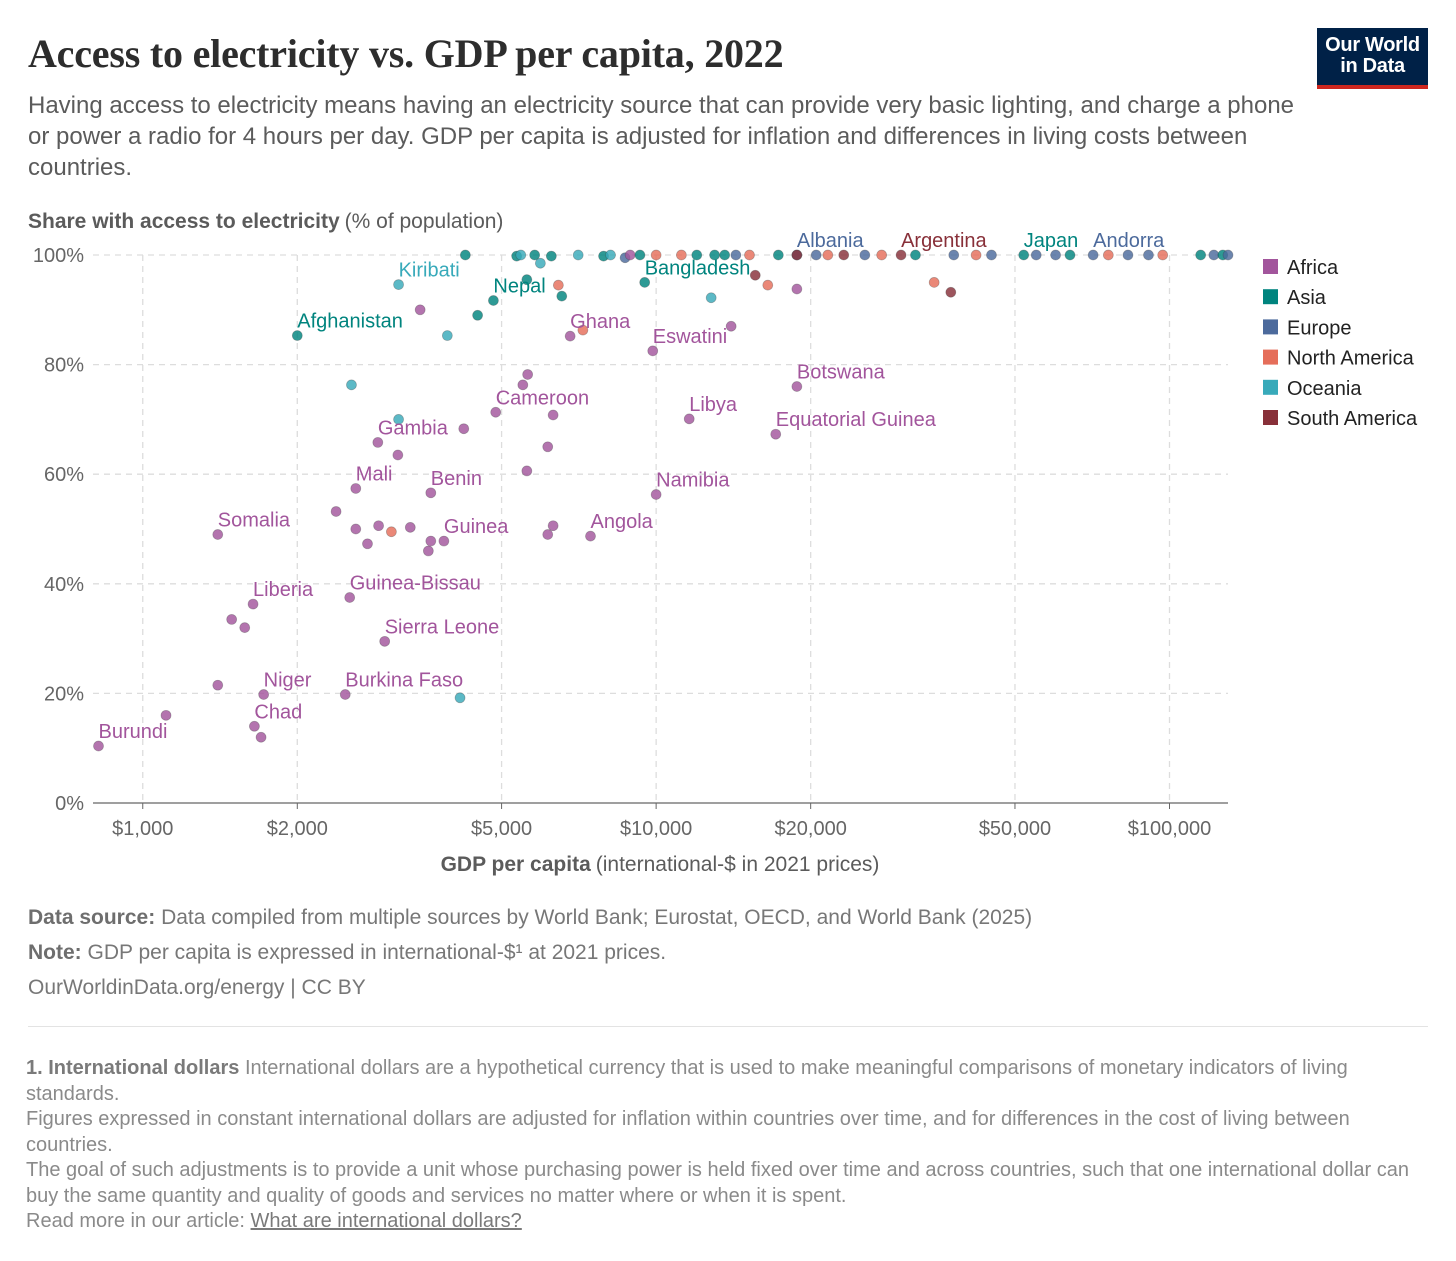 This screenshot has width=1456, height=1261. Describe the element at coordinates (1319, 328) in the screenshot. I see `legend-label: Europe` at that location.